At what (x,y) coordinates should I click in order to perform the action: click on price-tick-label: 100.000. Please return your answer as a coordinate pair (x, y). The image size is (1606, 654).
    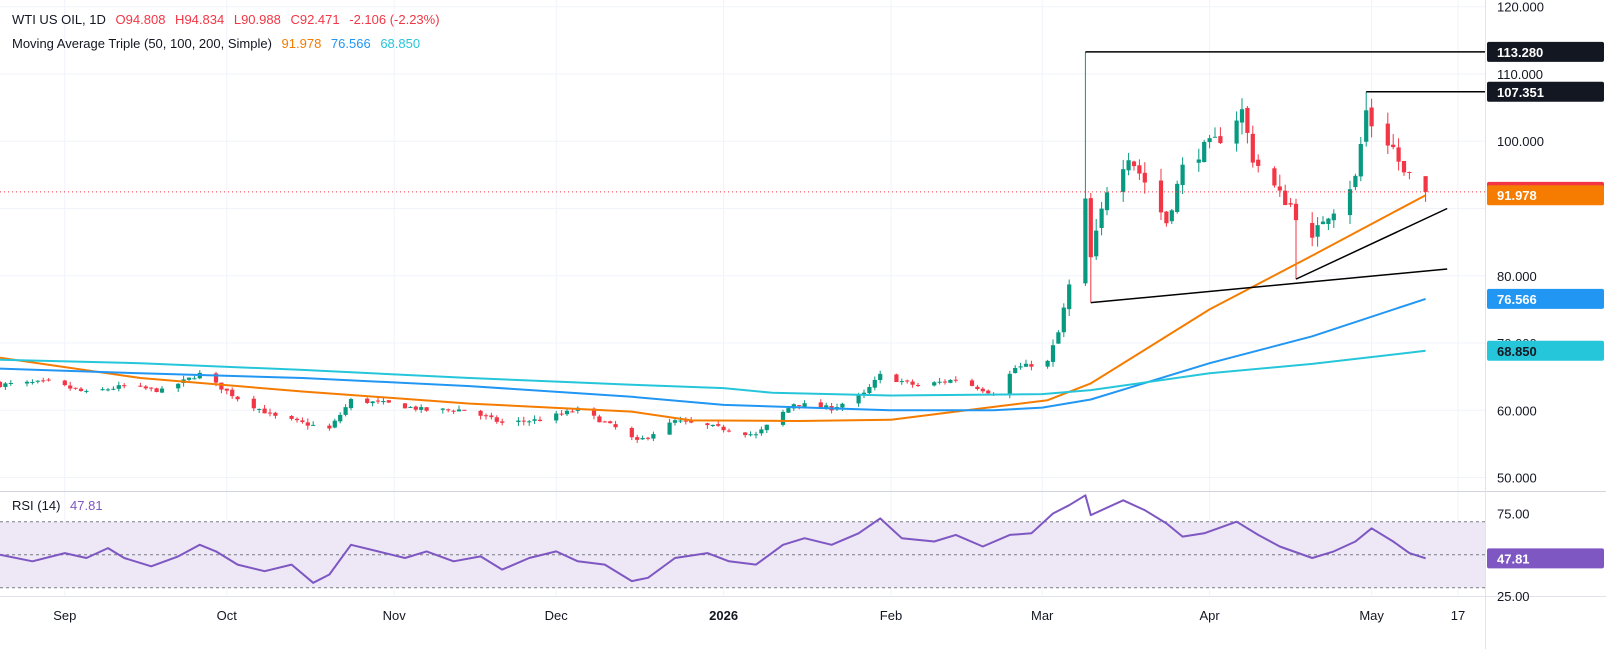
    Looking at the image, I should click on (1520, 141).